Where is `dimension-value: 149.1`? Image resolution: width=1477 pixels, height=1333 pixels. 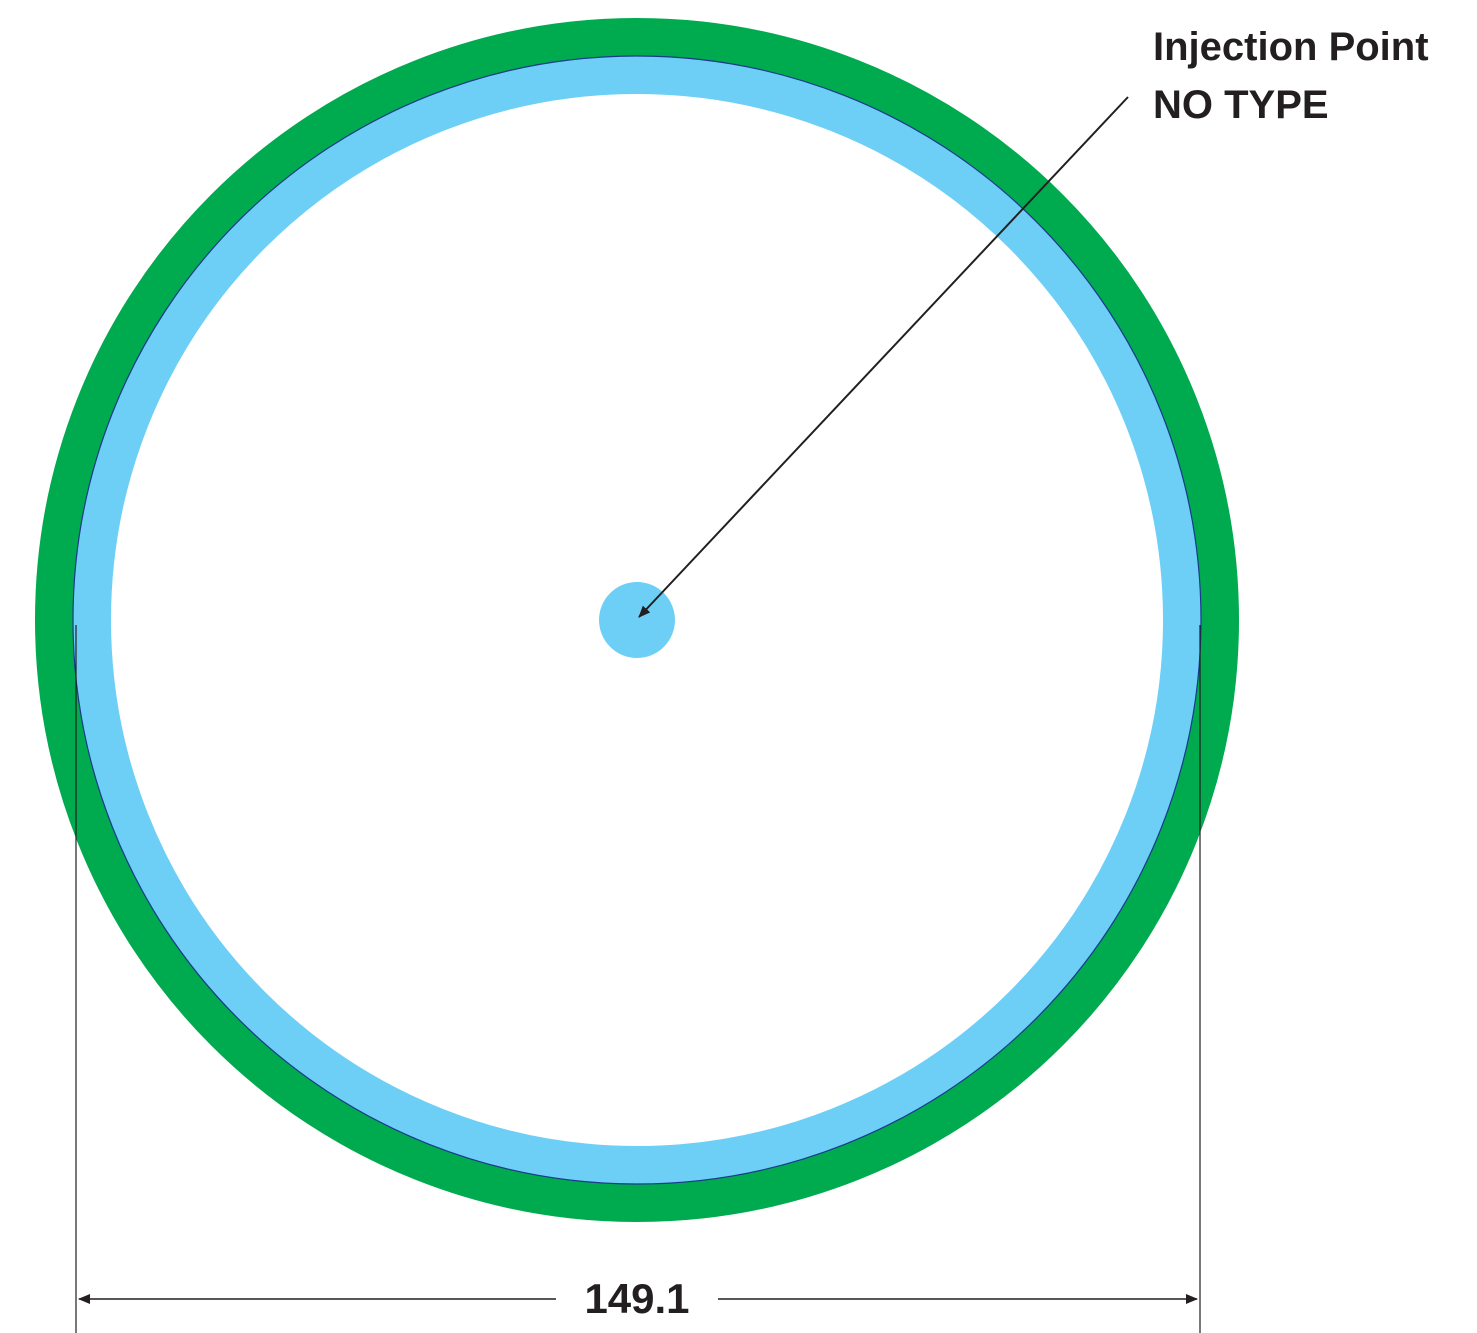 dimension-value: 149.1 is located at coordinates (636, 1298).